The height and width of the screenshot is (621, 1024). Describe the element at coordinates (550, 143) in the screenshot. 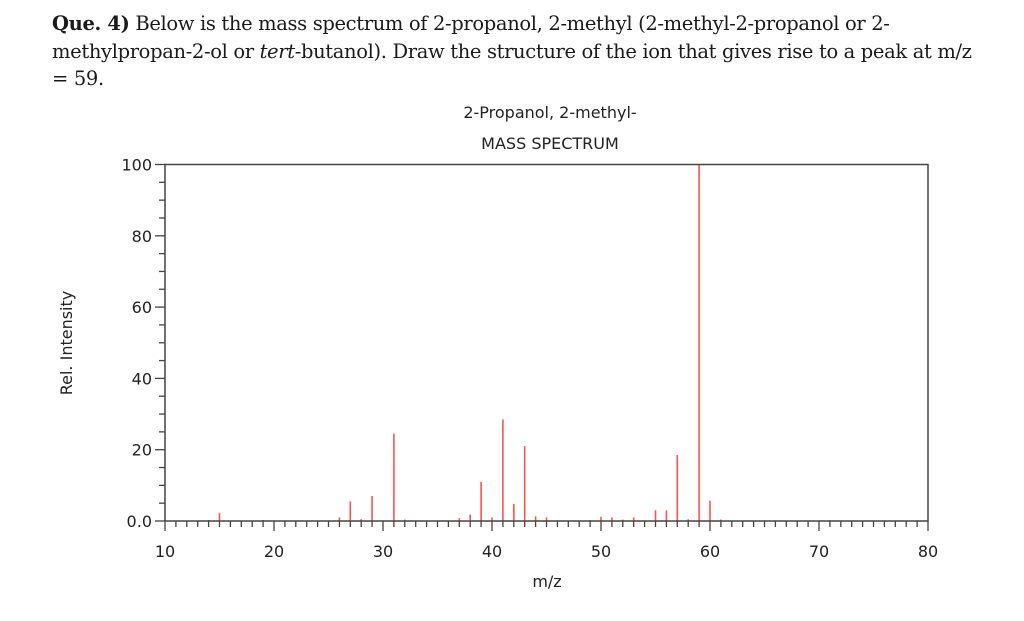

I see `chart-subtitle: MASS SPECTRUM` at that location.